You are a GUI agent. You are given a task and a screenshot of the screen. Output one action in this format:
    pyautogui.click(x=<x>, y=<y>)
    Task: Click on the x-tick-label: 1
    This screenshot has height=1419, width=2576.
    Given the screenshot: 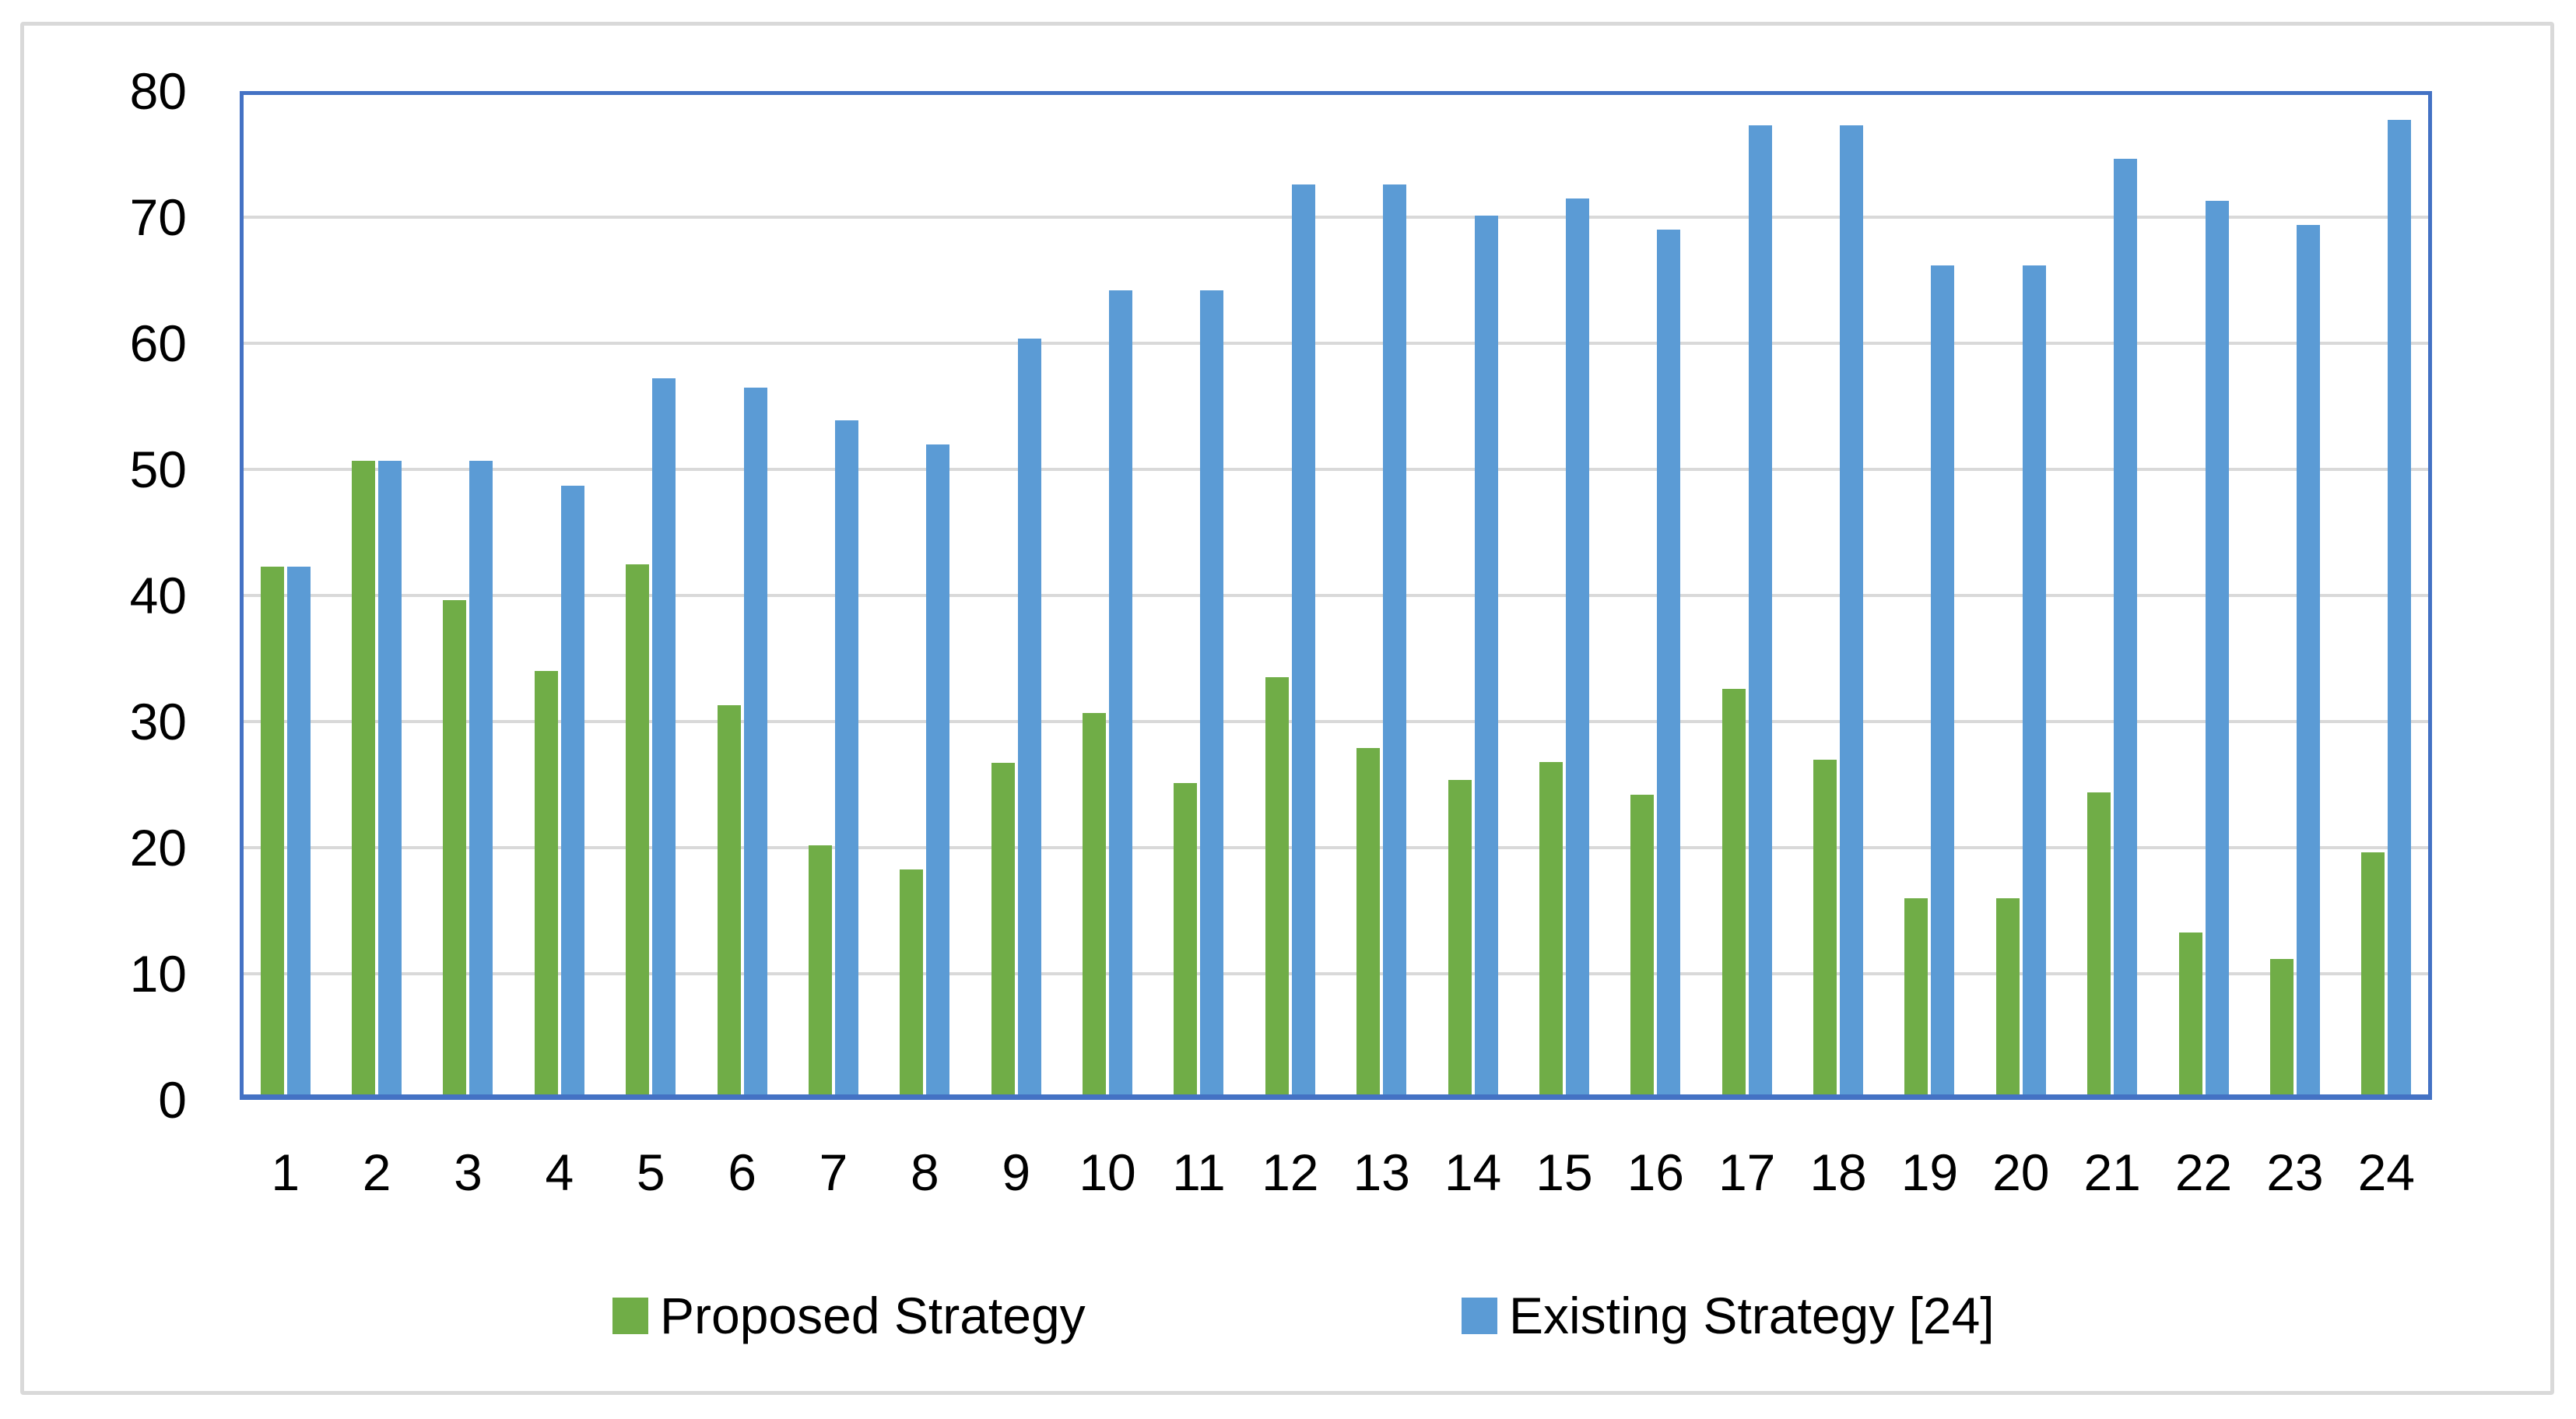 What is the action you would take?
    pyautogui.click(x=286, y=1172)
    